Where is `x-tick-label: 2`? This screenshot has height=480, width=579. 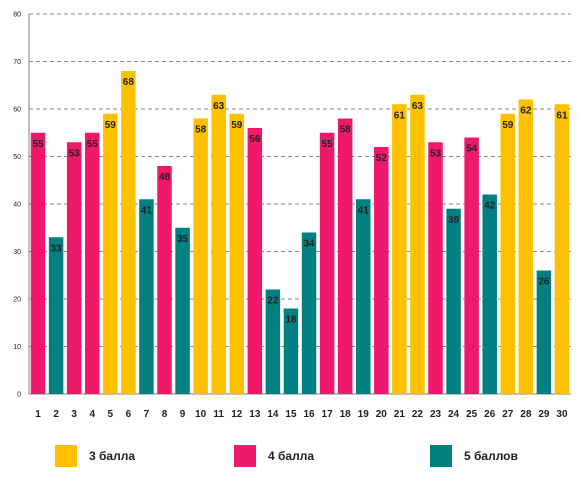
x-tick-label: 2 is located at coordinates (56, 414).